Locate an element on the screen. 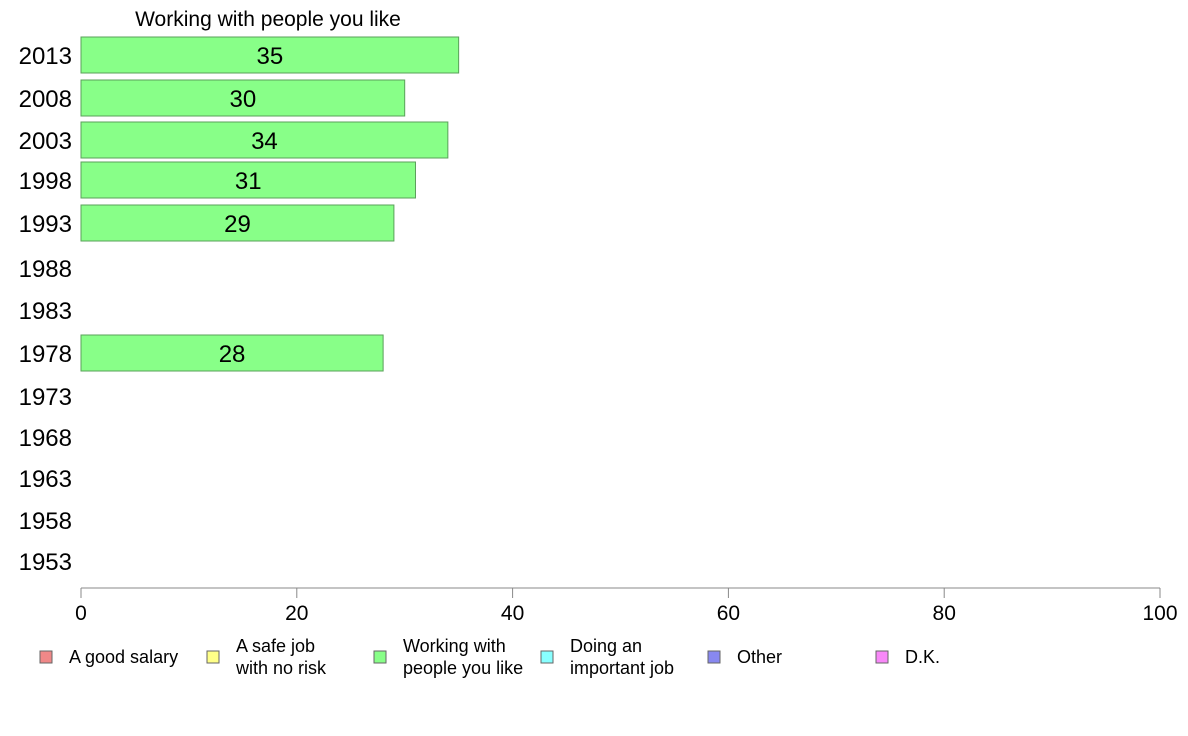 The width and height of the screenshot is (1188, 736). year-label: 1958 is located at coordinates (45, 521).